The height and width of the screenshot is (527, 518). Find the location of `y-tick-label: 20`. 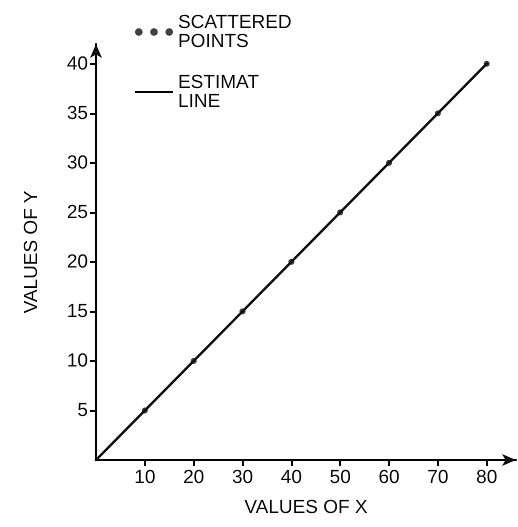

y-tick-label: 20 is located at coordinates (77, 261).